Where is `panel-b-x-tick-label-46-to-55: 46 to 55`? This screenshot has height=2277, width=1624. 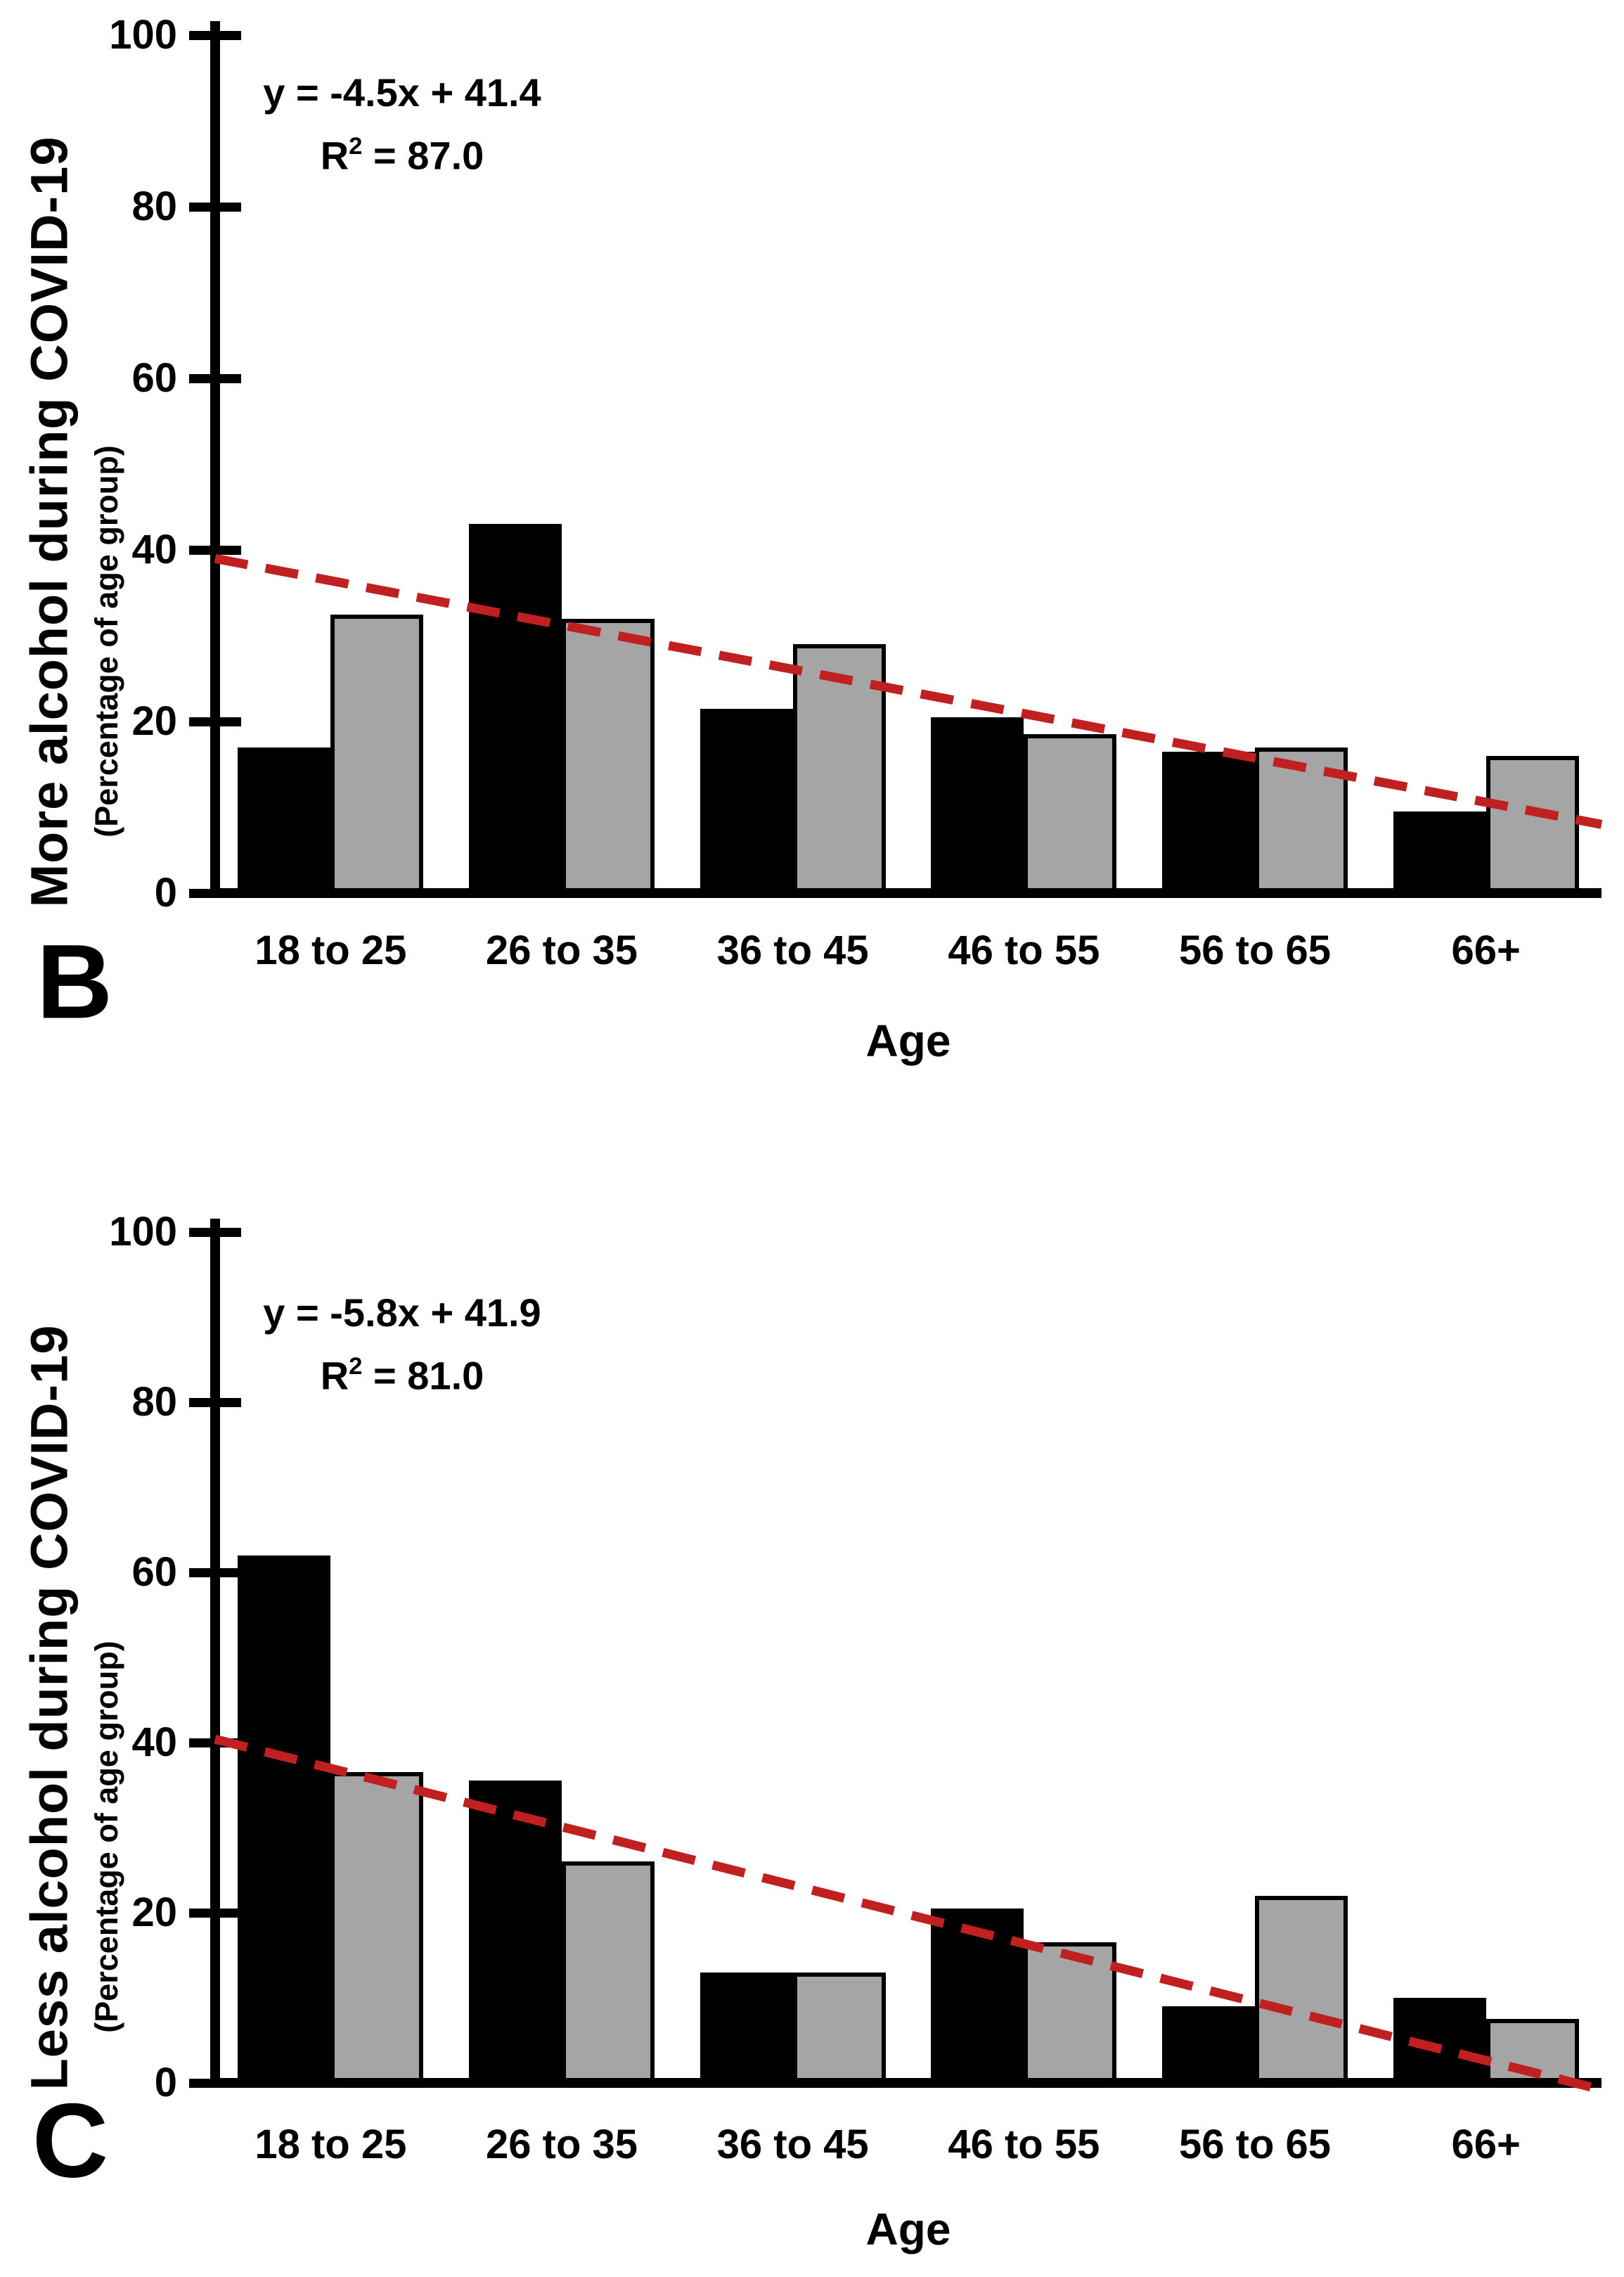
panel-b-x-tick-label-46-to-55: 46 to 55 is located at coordinates (1024, 950).